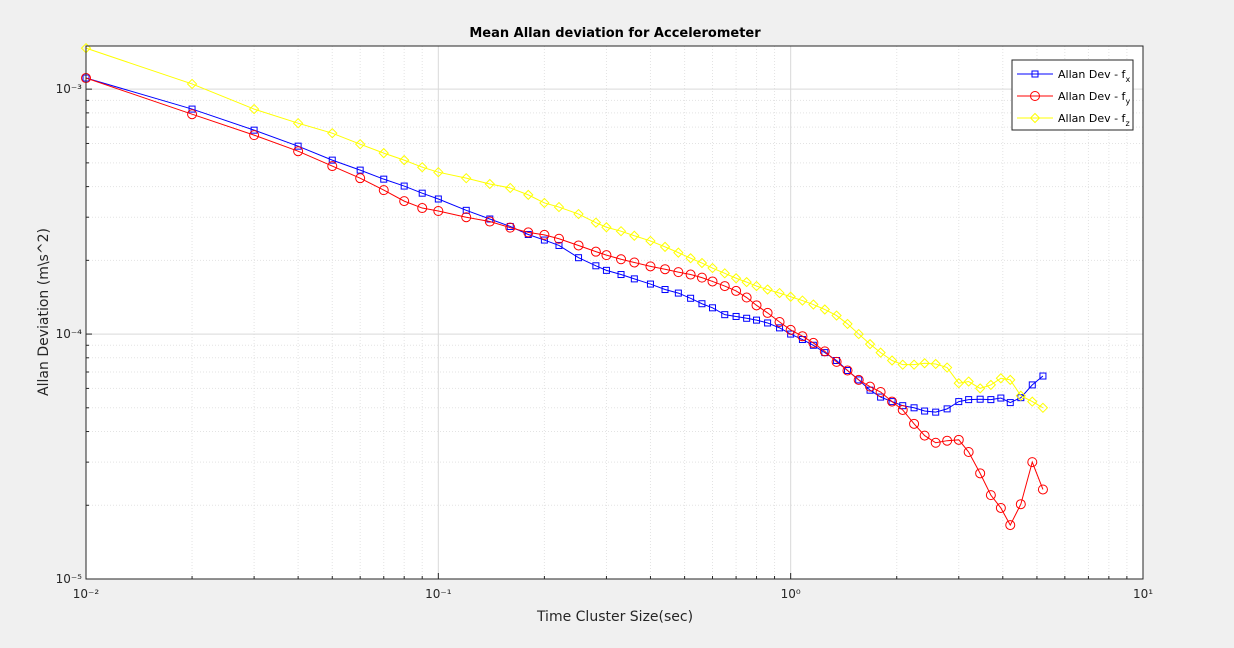 The image size is (1234, 648). What do you see at coordinates (69, 334) in the screenshot?
I see `y-tick-label: 10⁻⁴` at bounding box center [69, 334].